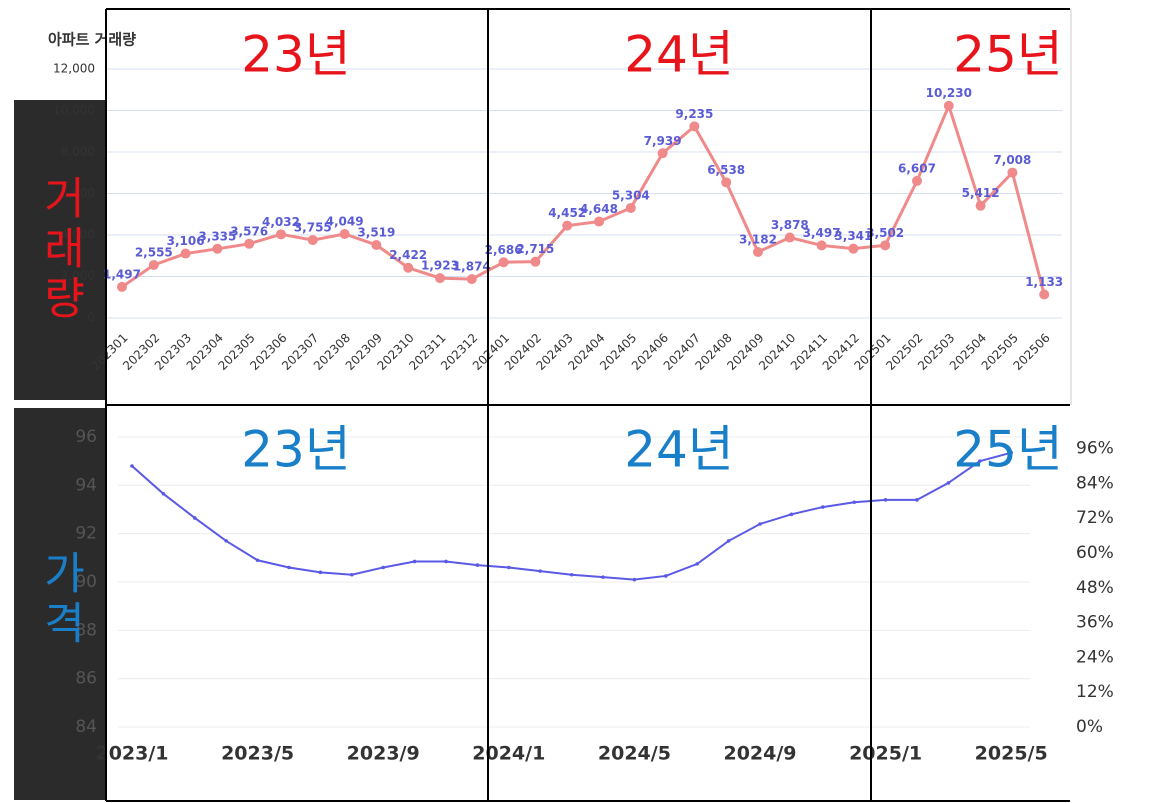  I want to click on x-tick-label: 2024/9, so click(759, 754).